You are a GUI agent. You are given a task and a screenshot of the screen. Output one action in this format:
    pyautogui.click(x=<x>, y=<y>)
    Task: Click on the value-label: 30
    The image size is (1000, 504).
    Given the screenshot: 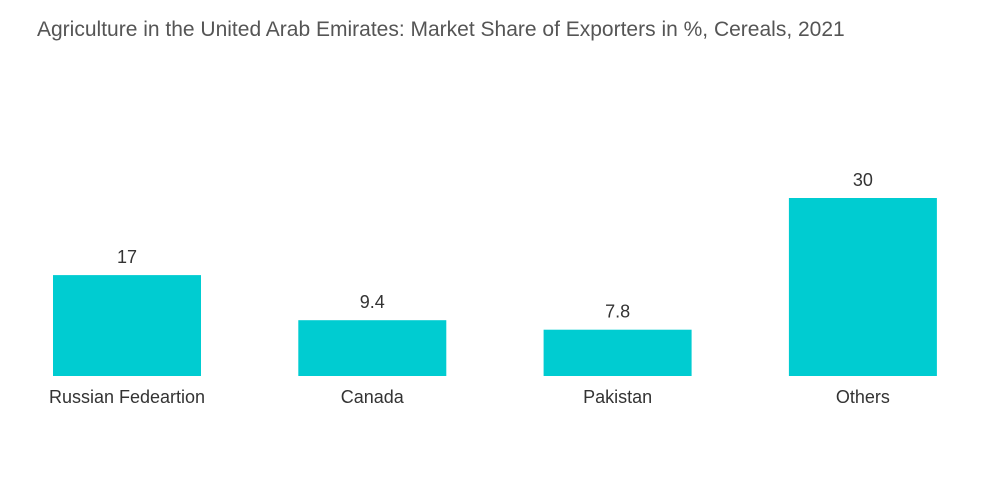 What is the action you would take?
    pyautogui.click(x=863, y=180)
    